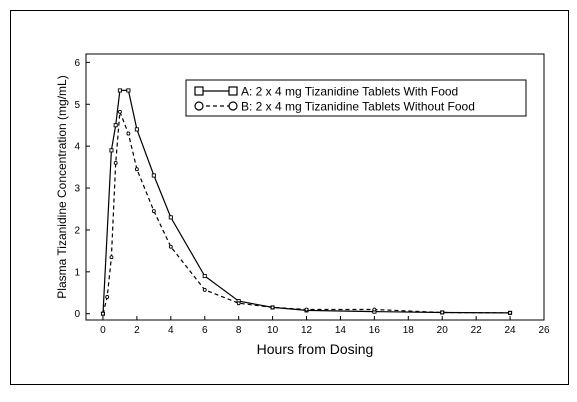  Describe the element at coordinates (77, 105) in the screenshot. I see `y-tick-label: 5` at that location.